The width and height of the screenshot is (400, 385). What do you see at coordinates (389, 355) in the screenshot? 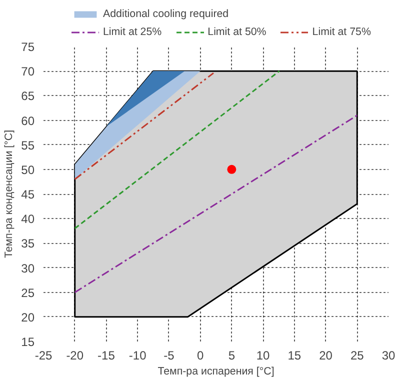
I see `x-tick-label: 30` at bounding box center [389, 355].